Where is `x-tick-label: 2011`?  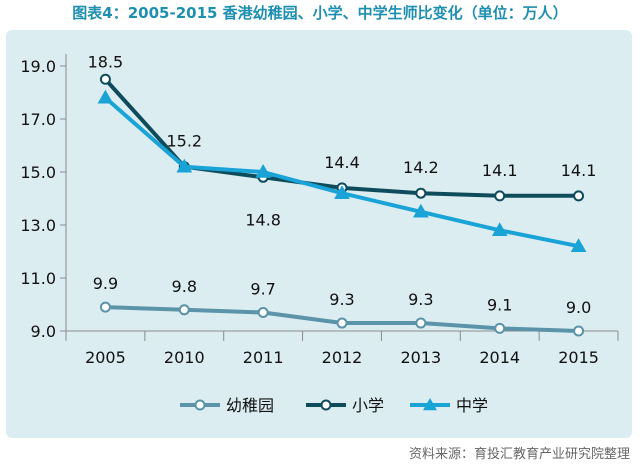
x-tick-label: 2011 is located at coordinates (263, 357).